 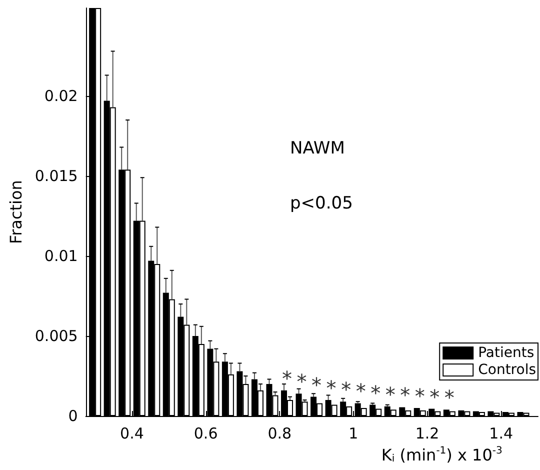 I want to click on y-axis-title: Fraction, so click(x=16, y=212).